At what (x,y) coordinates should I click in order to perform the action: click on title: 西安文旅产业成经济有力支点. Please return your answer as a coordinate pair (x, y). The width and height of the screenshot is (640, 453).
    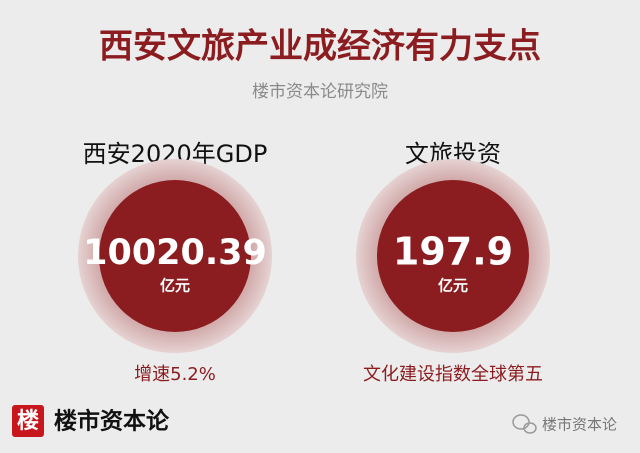
    Looking at the image, I should click on (320, 47).